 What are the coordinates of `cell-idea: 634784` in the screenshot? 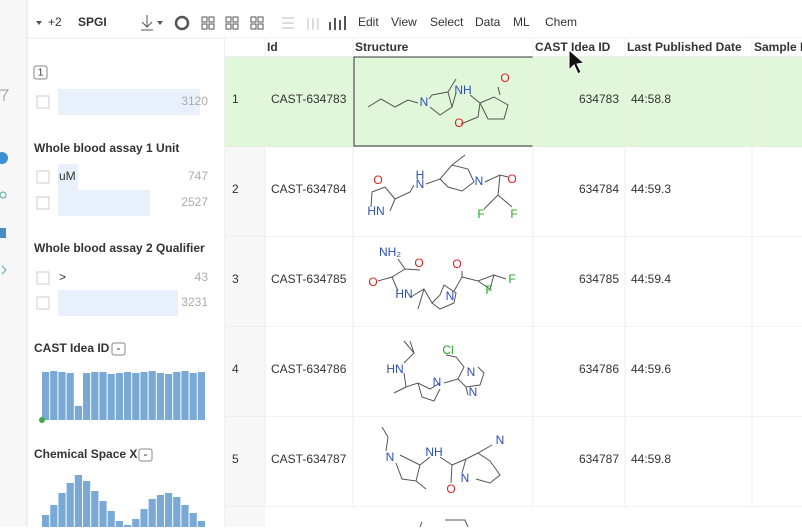 It's located at (599, 189).